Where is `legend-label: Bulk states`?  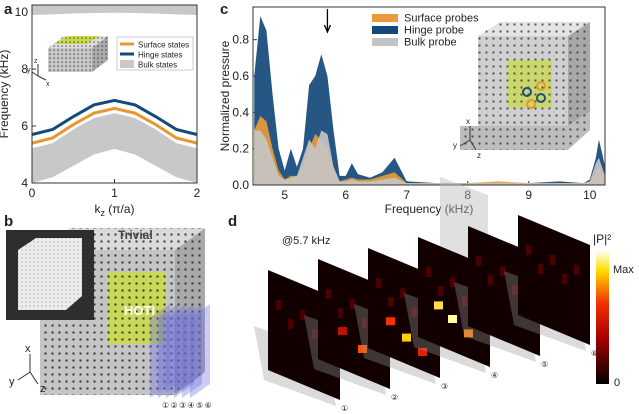
legend-label: Bulk states is located at coordinates (157, 65).